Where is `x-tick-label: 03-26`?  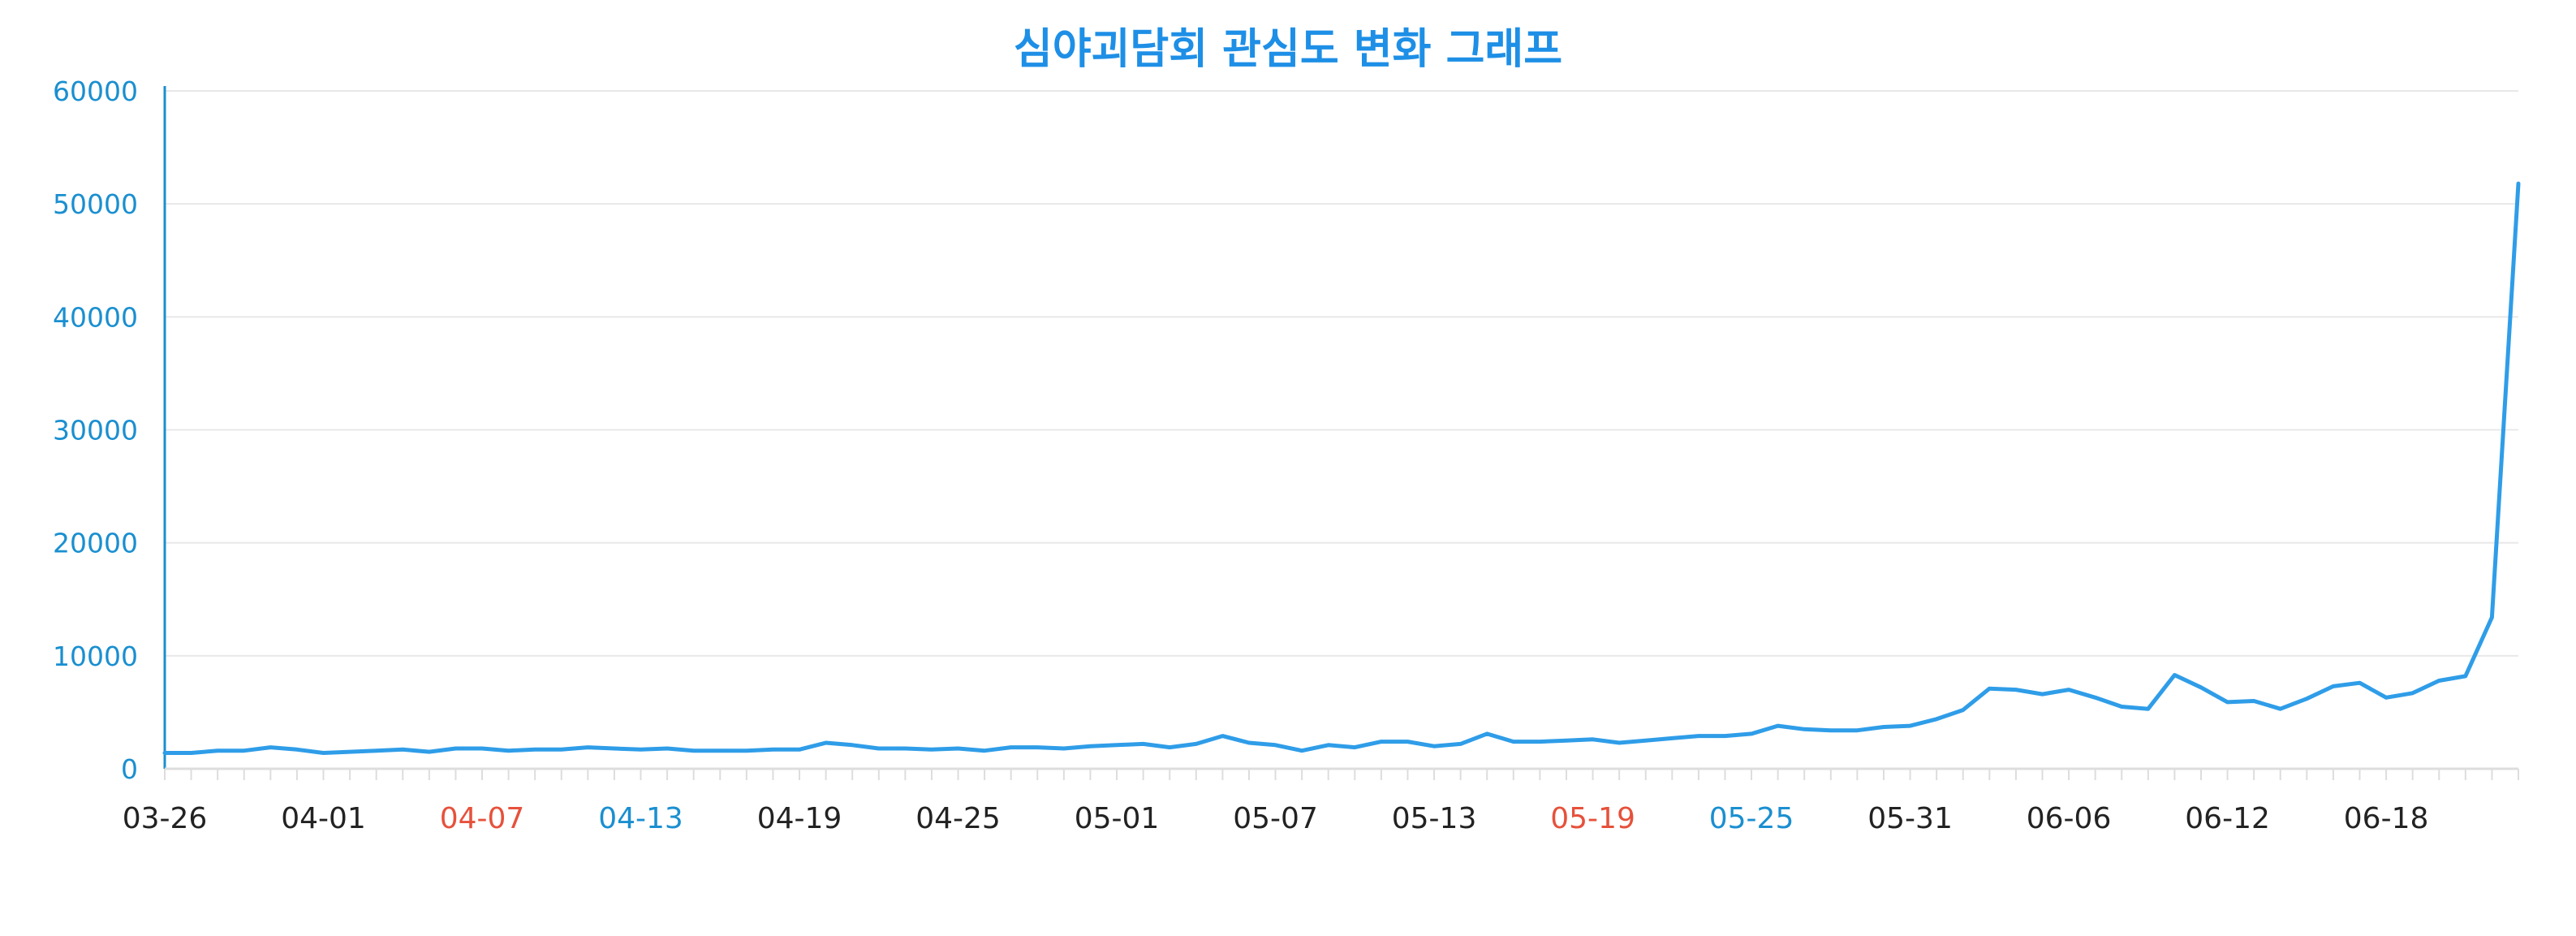 x-tick-label: 03-26 is located at coordinates (165, 818).